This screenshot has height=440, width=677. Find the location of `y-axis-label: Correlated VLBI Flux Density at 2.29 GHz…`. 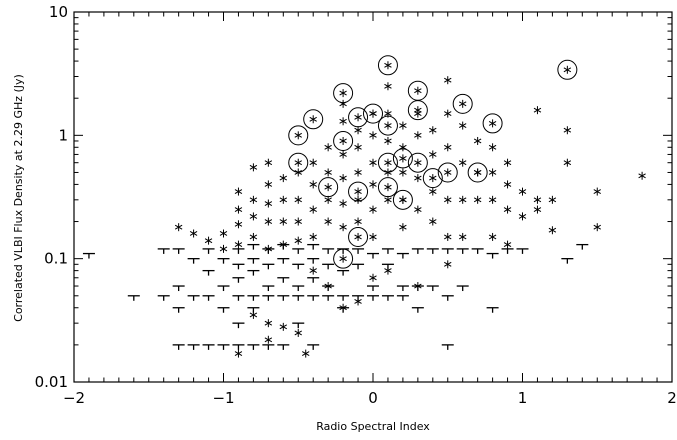

y-axis-label: Correlated VLBI Flux Density at 2.29 GHz… is located at coordinates (18, 198).